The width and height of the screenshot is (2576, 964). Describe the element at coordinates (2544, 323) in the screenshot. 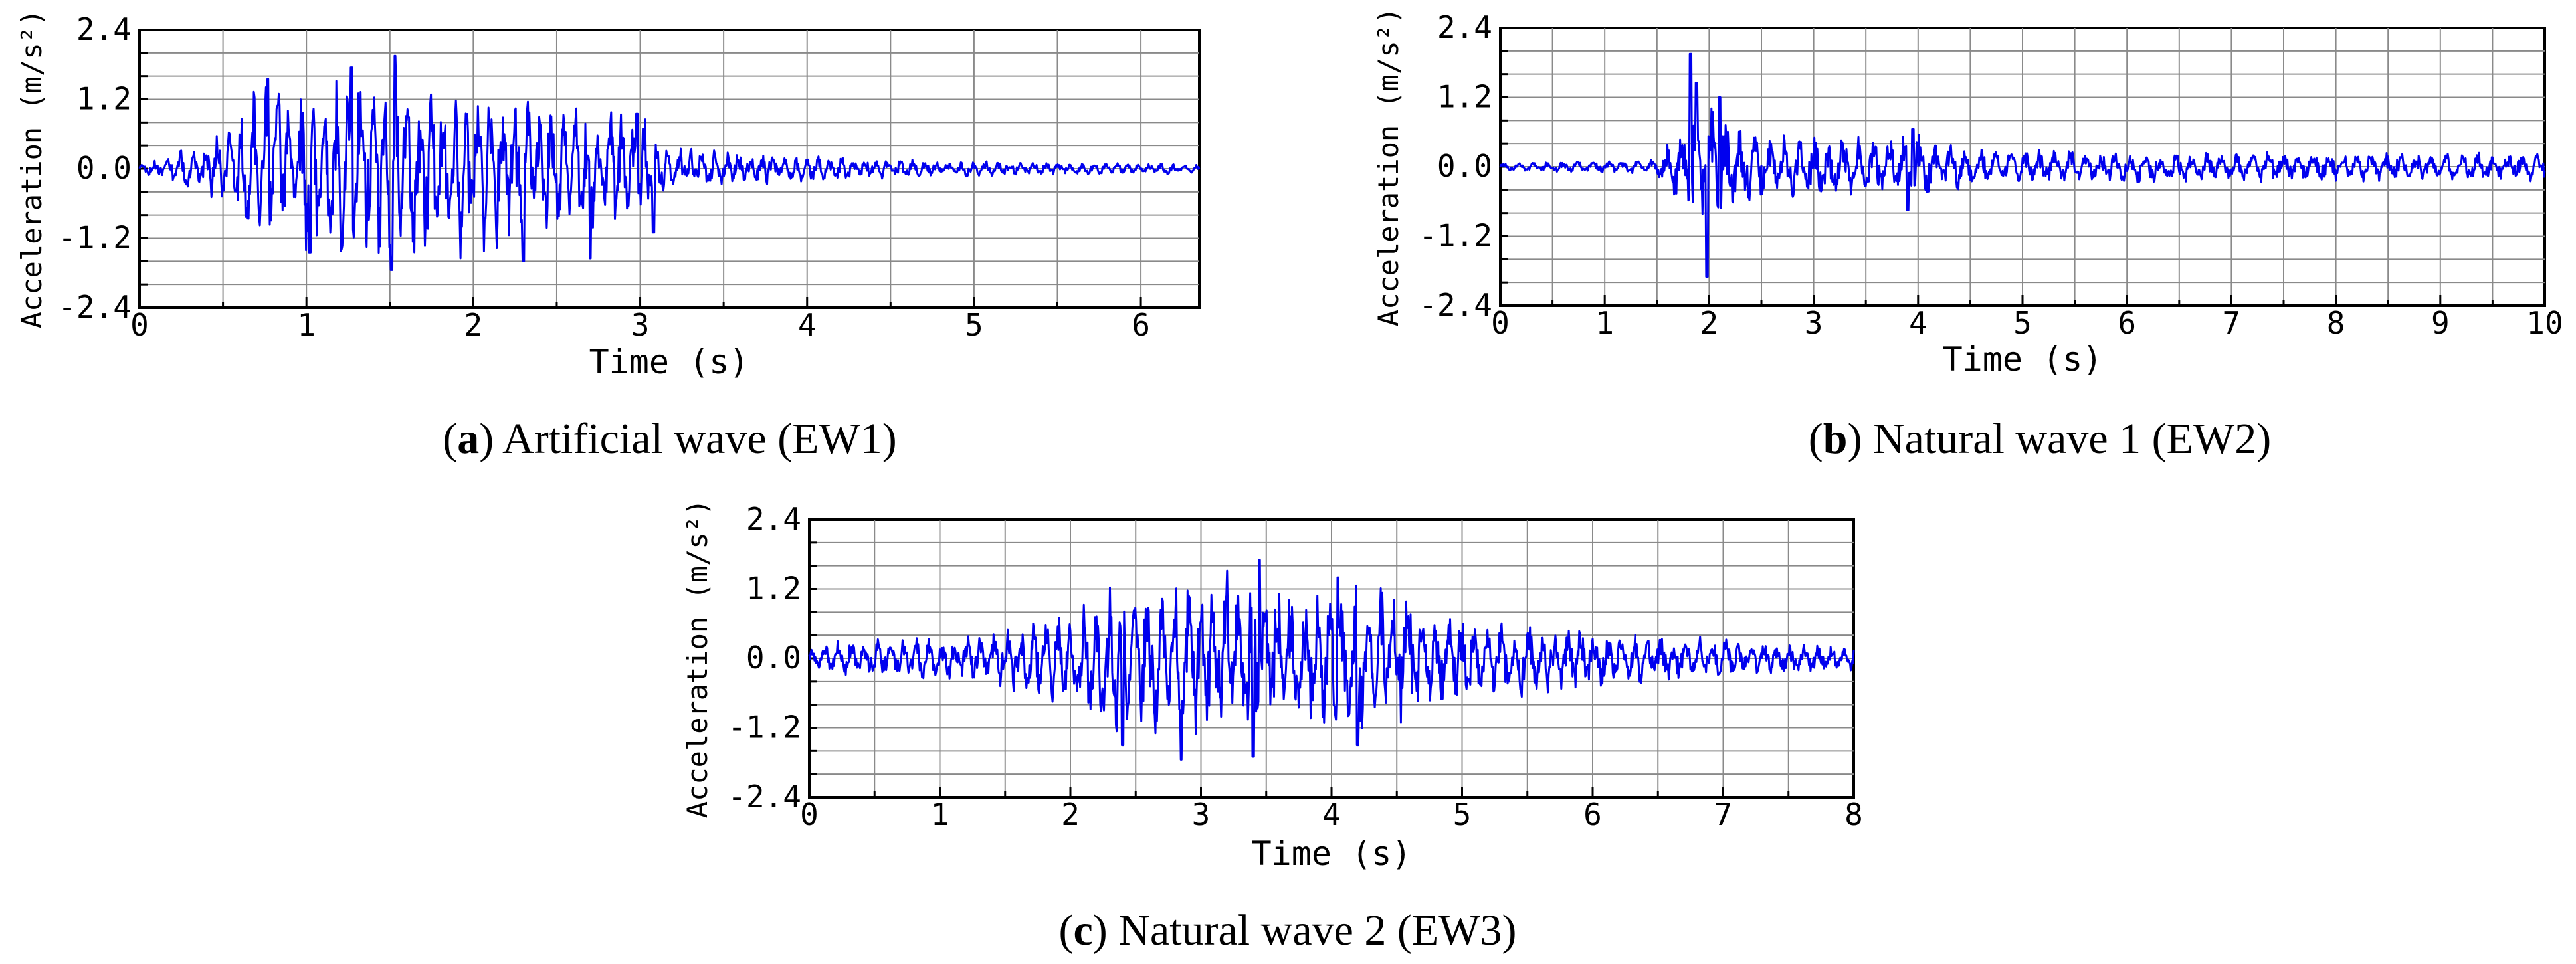

I see `x-tick-label: 10` at that location.